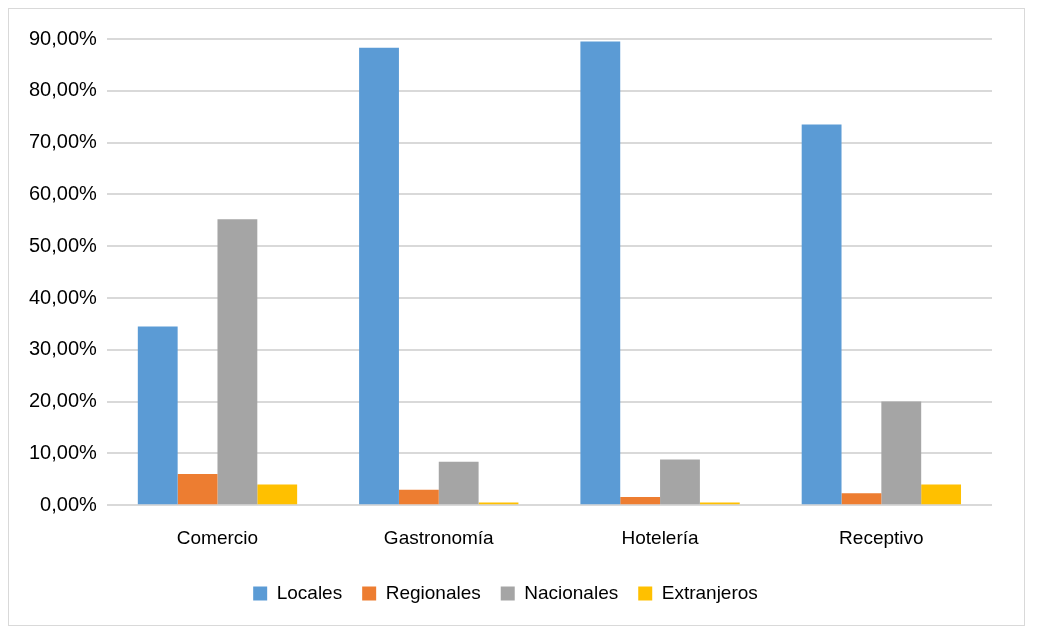  Describe the element at coordinates (63, 296) in the screenshot. I see `y-tick-label: 40,00%` at that location.